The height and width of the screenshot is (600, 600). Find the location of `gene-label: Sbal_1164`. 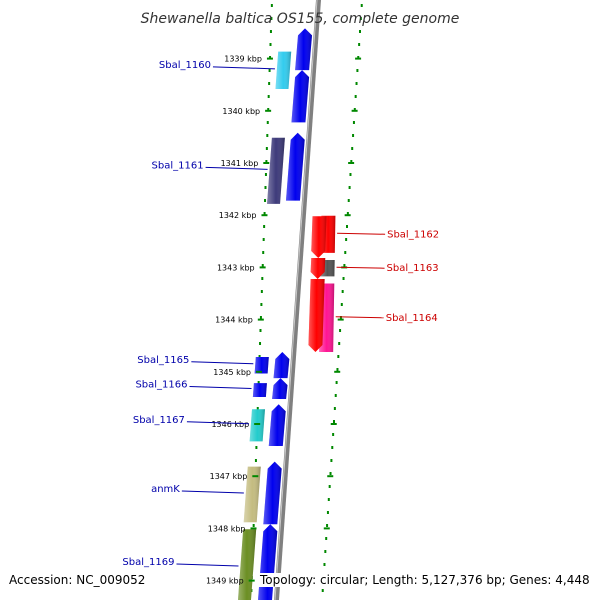

gene-label: Sbal_1164 is located at coordinates (412, 318).